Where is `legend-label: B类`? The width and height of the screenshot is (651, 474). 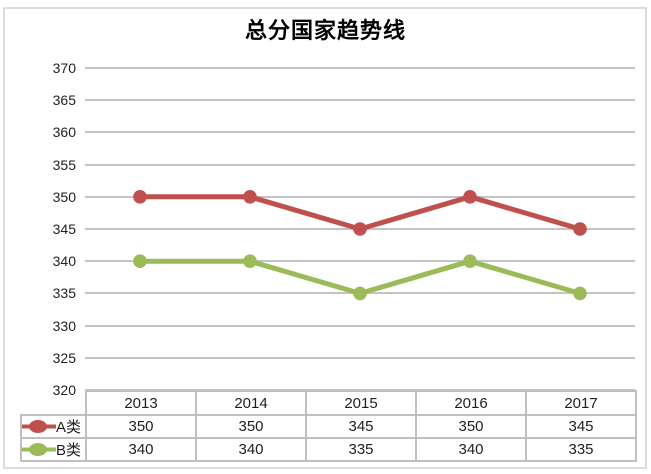 legend-label: B类 is located at coordinates (69, 450).